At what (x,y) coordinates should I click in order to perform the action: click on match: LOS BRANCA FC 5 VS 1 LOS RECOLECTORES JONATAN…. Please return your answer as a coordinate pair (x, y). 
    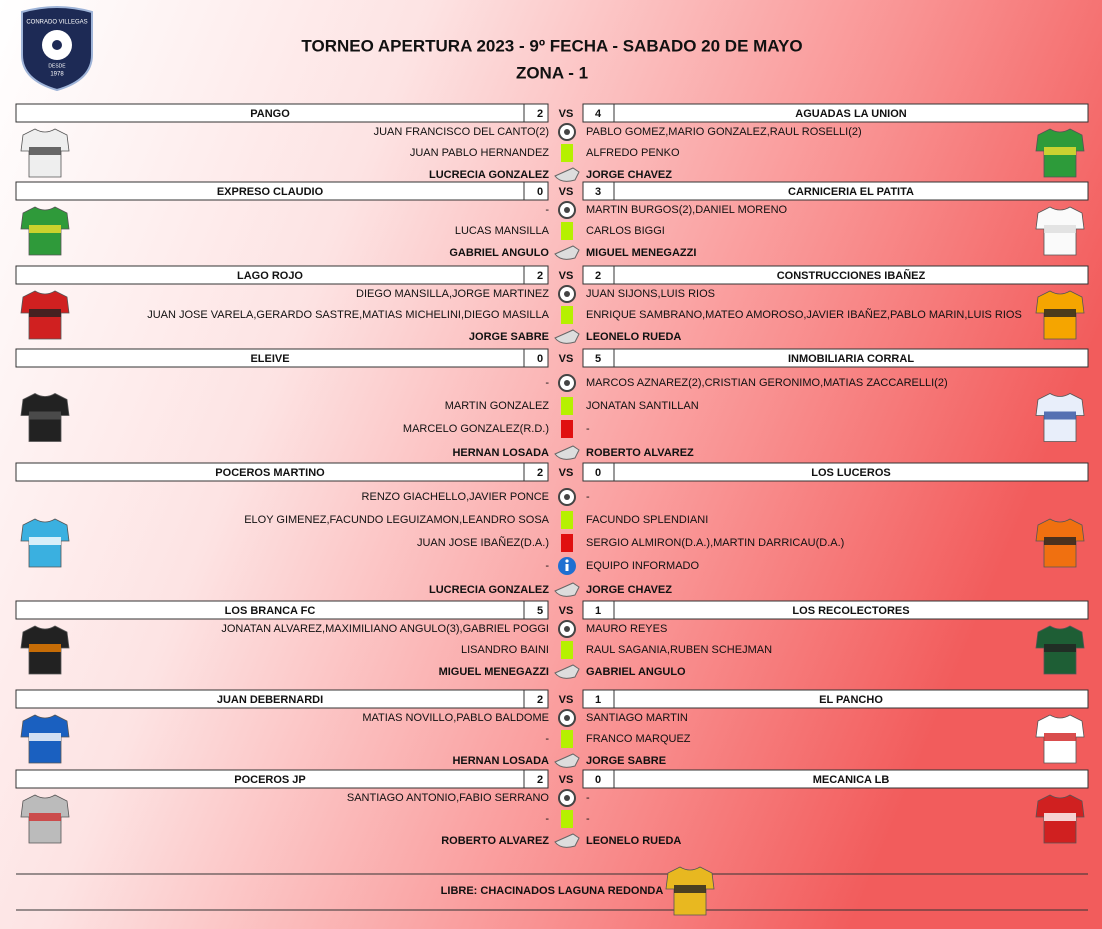
    Looking at the image, I should click on (552, 639).